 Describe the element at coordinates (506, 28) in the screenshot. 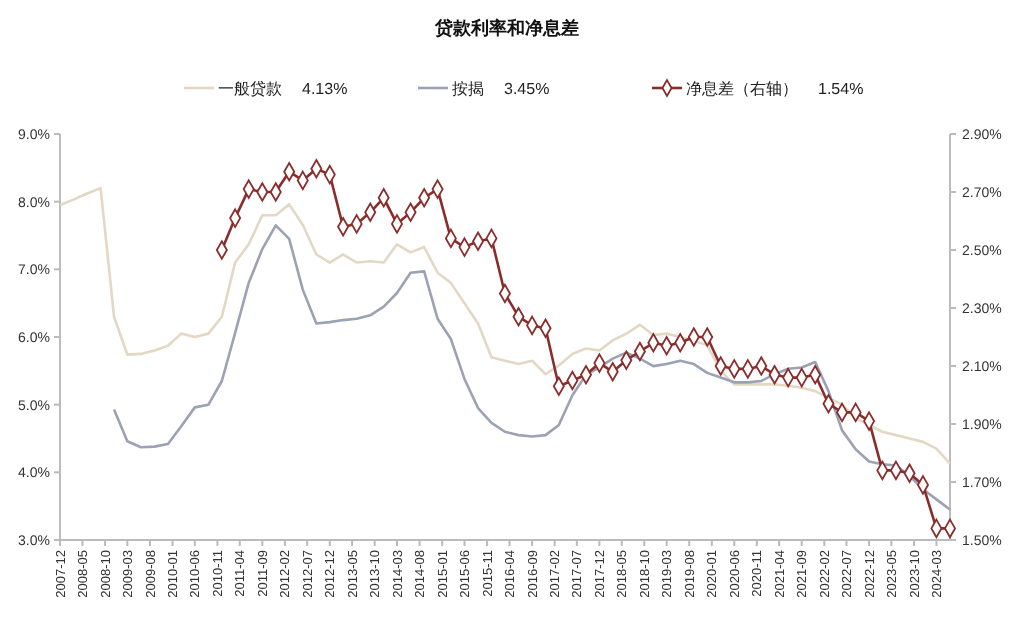

I see `chart-title: 贷款利率和净息差` at that location.